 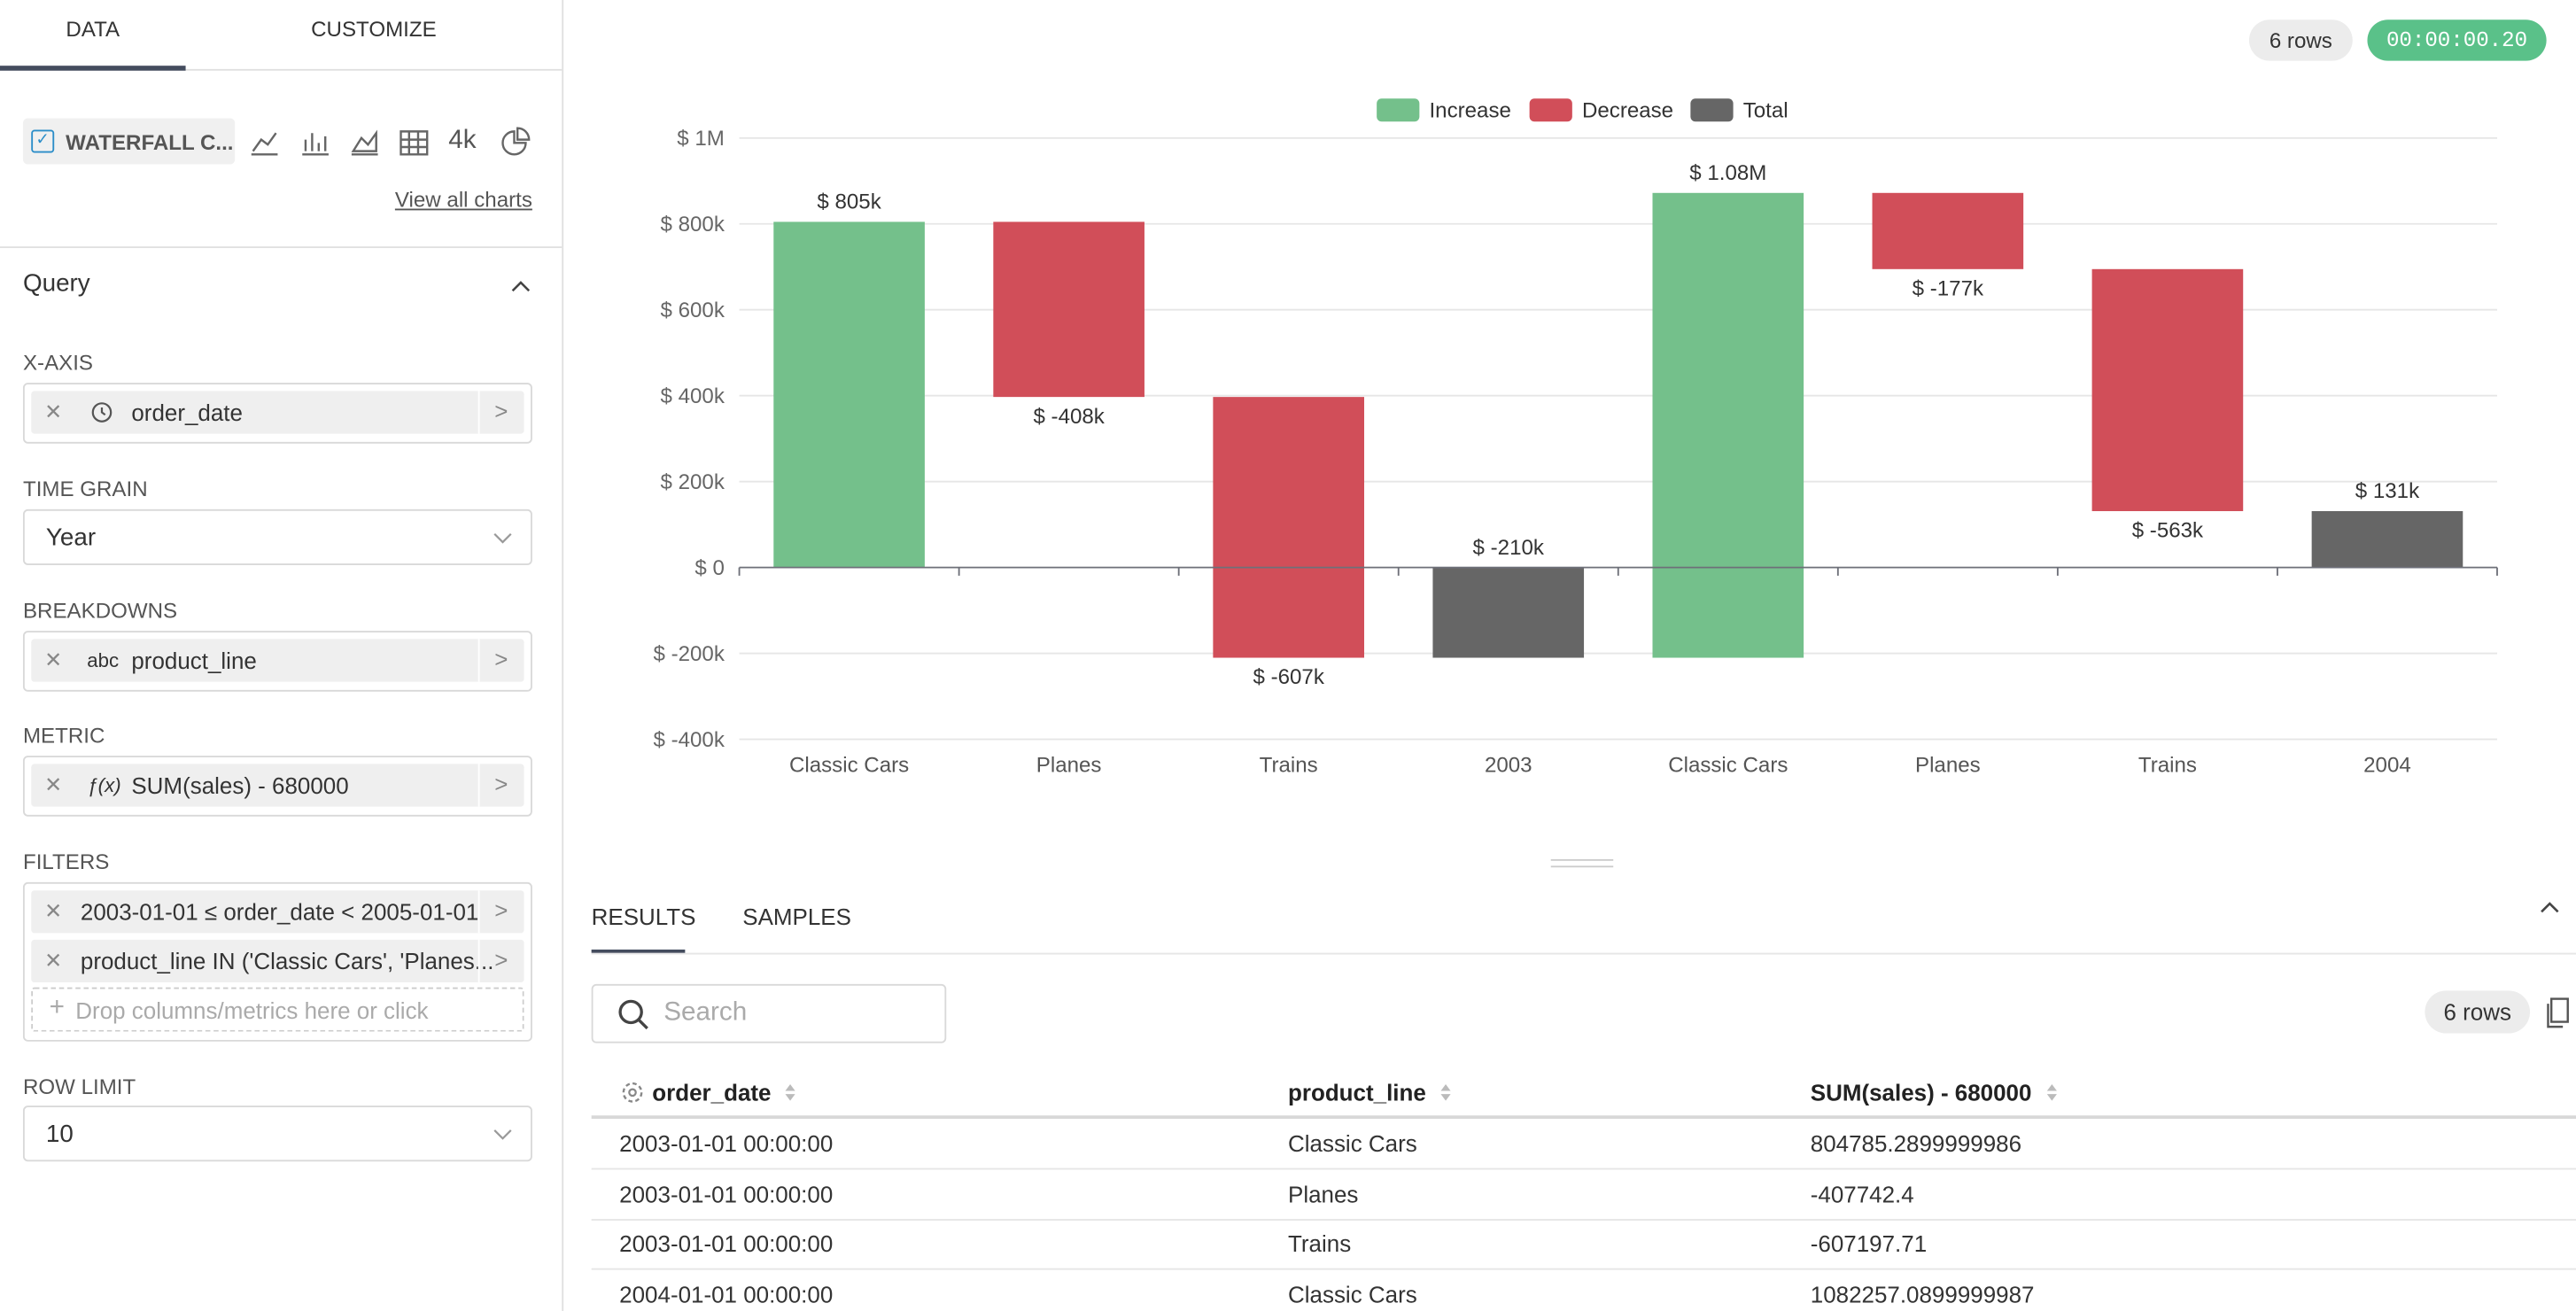 I want to click on field-box: ✕ abc product_line >, so click(x=277, y=661).